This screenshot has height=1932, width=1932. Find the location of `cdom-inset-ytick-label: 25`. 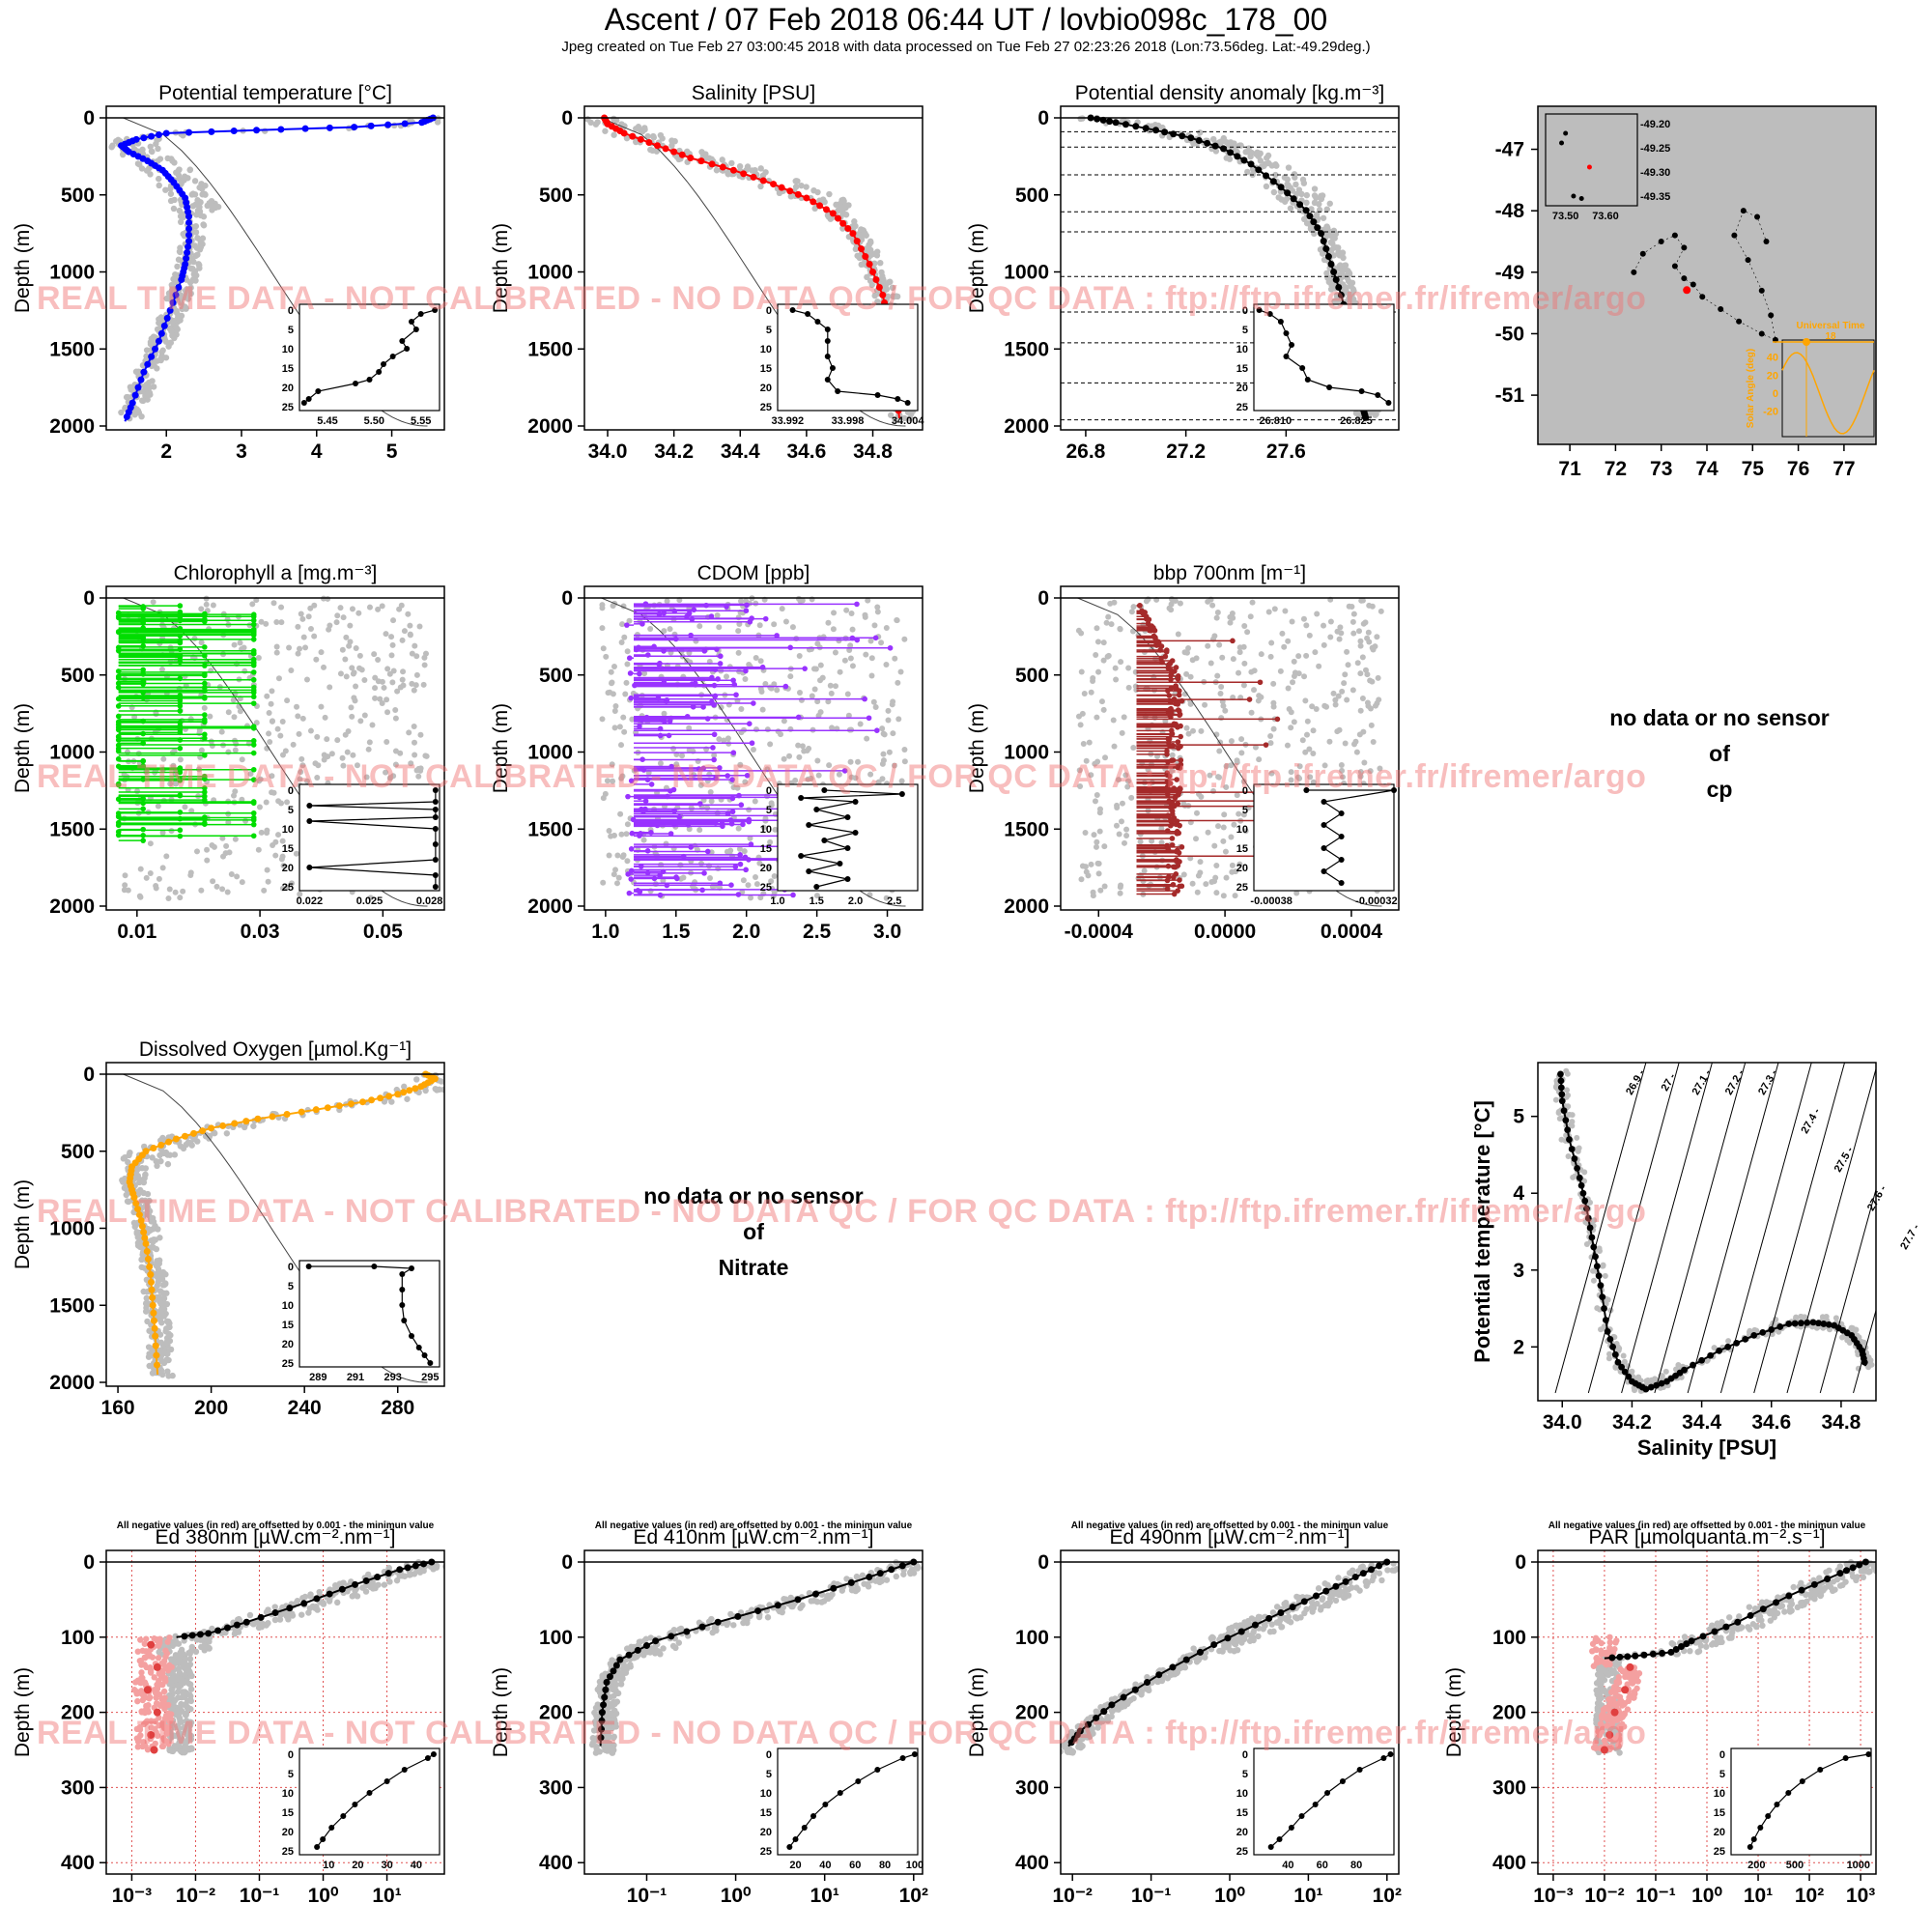

cdom-inset-ytick-label: 25 is located at coordinates (766, 888).